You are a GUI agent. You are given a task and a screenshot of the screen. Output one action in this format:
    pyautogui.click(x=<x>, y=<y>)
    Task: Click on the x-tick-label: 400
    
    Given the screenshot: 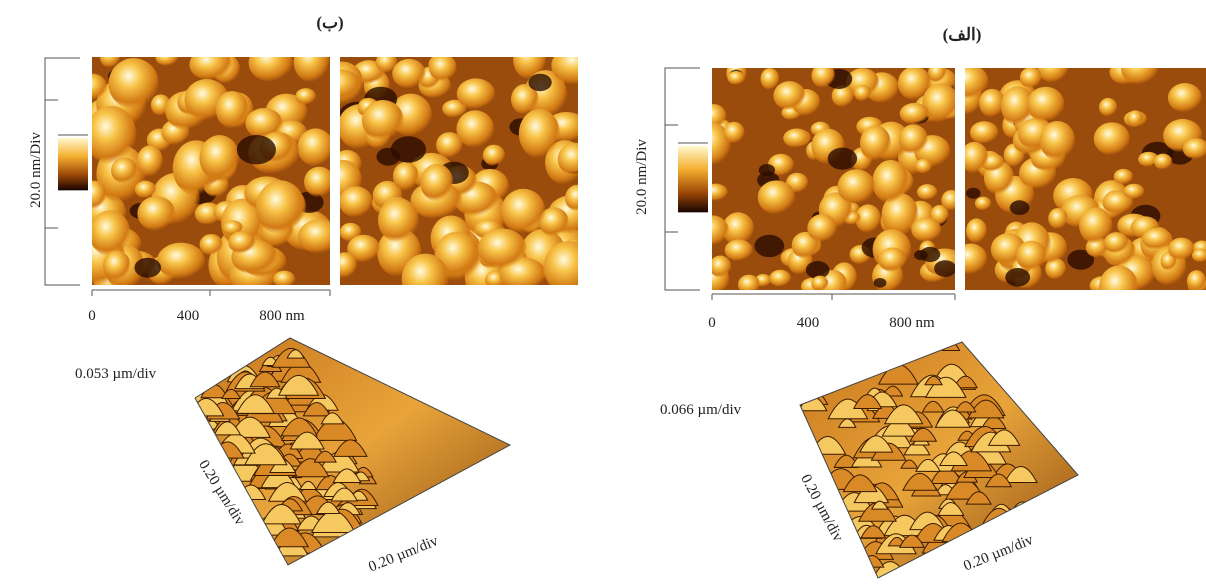 What is the action you would take?
    pyautogui.click(x=808, y=323)
    